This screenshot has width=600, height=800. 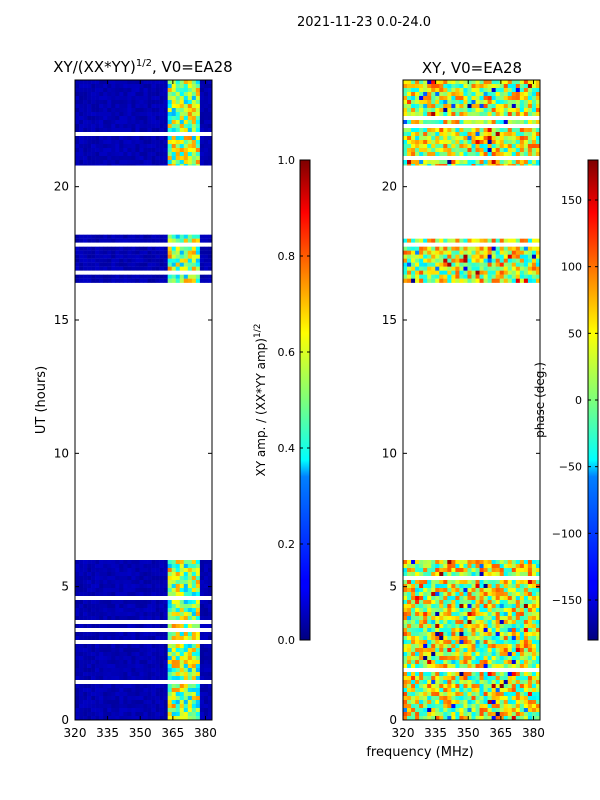 What do you see at coordinates (61, 320) in the screenshot?
I see `amplitude-y-tick-label: 15` at bounding box center [61, 320].